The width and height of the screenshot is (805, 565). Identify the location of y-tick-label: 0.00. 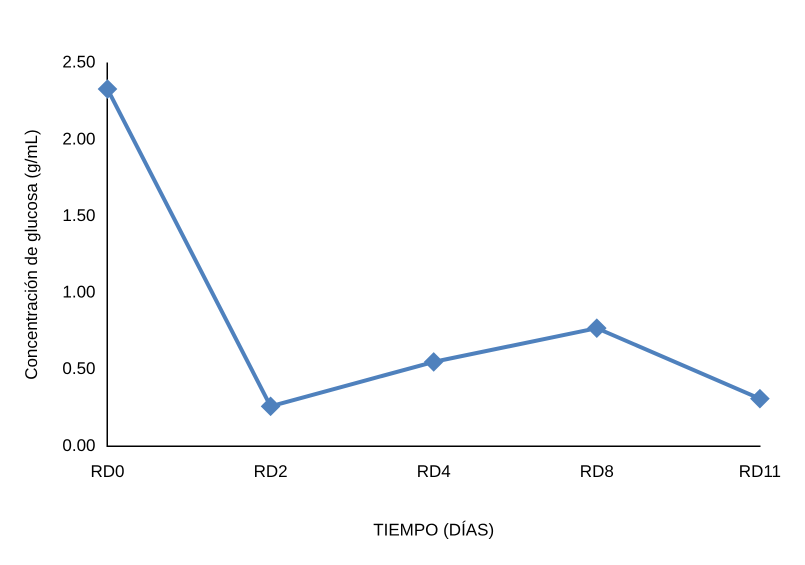
(79, 445).